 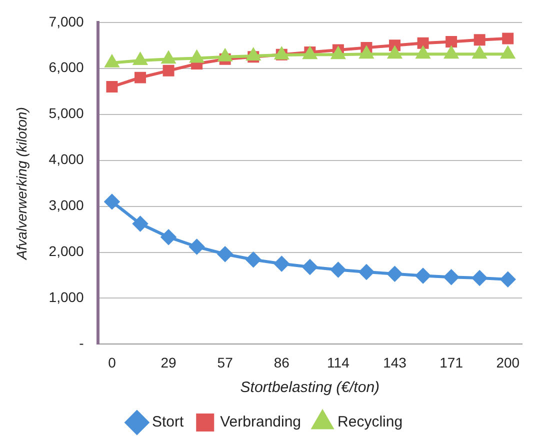 What do you see at coordinates (310, 387) in the screenshot?
I see `x-axis-title: Stortbelasting (€/ton)` at bounding box center [310, 387].